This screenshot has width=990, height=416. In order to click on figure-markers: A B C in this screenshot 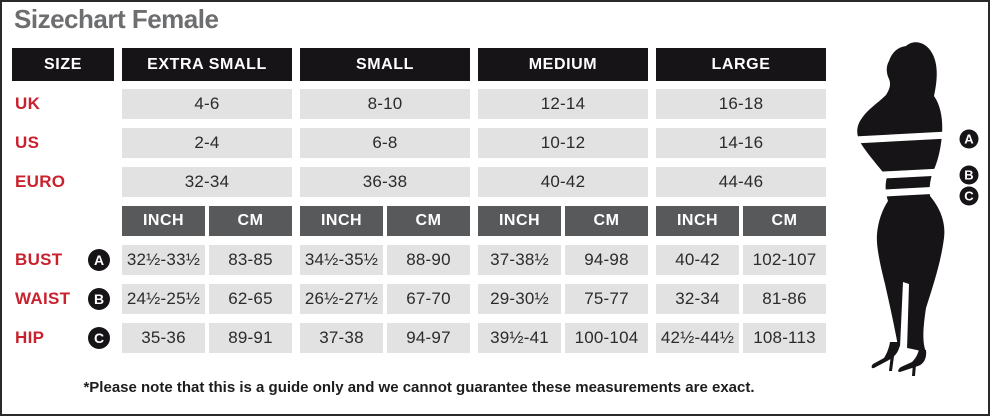, I will do `click(969, 167)`.